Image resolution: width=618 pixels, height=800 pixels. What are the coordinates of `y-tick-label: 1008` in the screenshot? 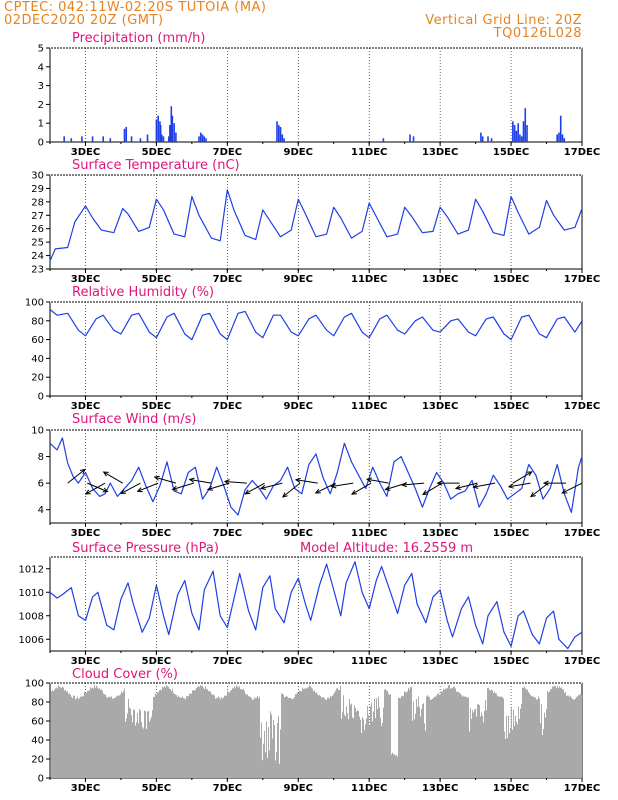 It's located at (31, 616).